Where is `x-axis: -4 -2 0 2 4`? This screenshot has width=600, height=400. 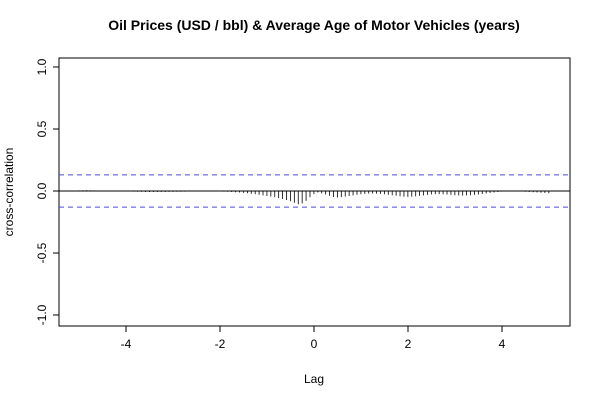 x-axis: -4 -2 0 2 4 is located at coordinates (313, 338).